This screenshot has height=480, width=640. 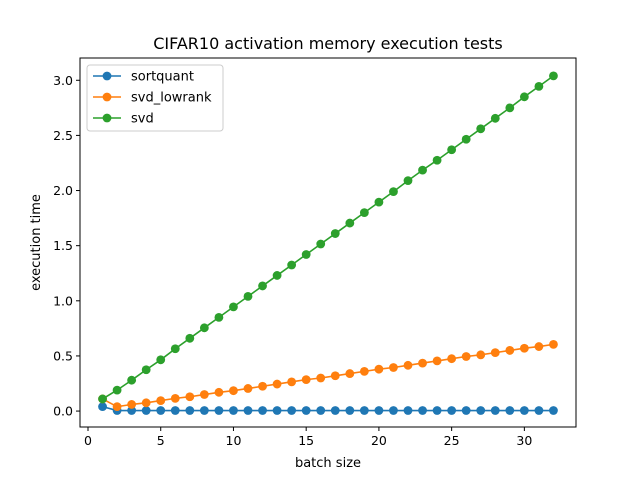 I want to click on legend-entry: svd_lowrank, so click(x=152, y=98).